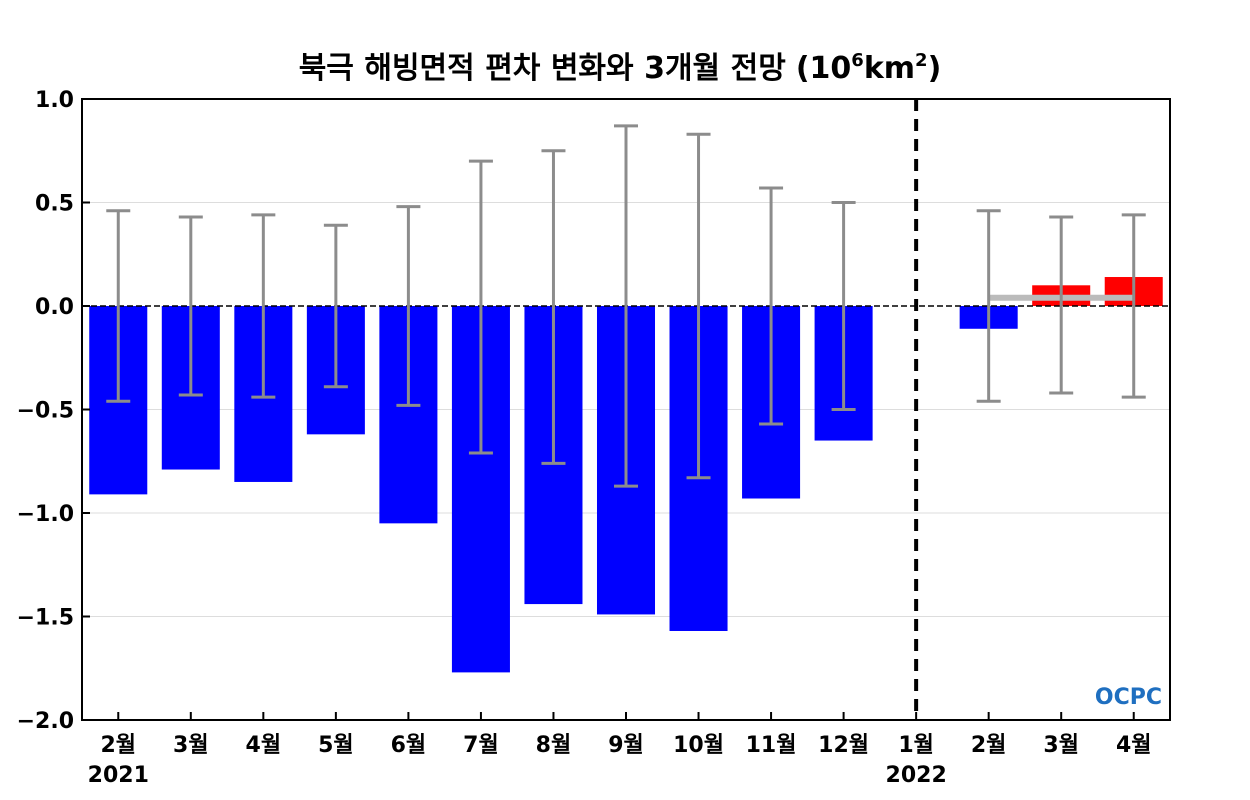 The width and height of the screenshot is (1250, 800). Describe the element at coordinates (843, 745) in the screenshot. I see `x-tick-label-10: 12월` at that location.